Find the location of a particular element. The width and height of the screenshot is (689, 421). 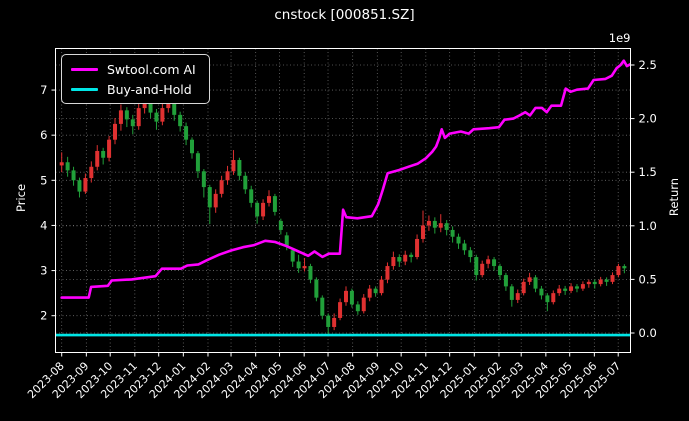

price-tick-label: 2 is located at coordinates (43, 316).